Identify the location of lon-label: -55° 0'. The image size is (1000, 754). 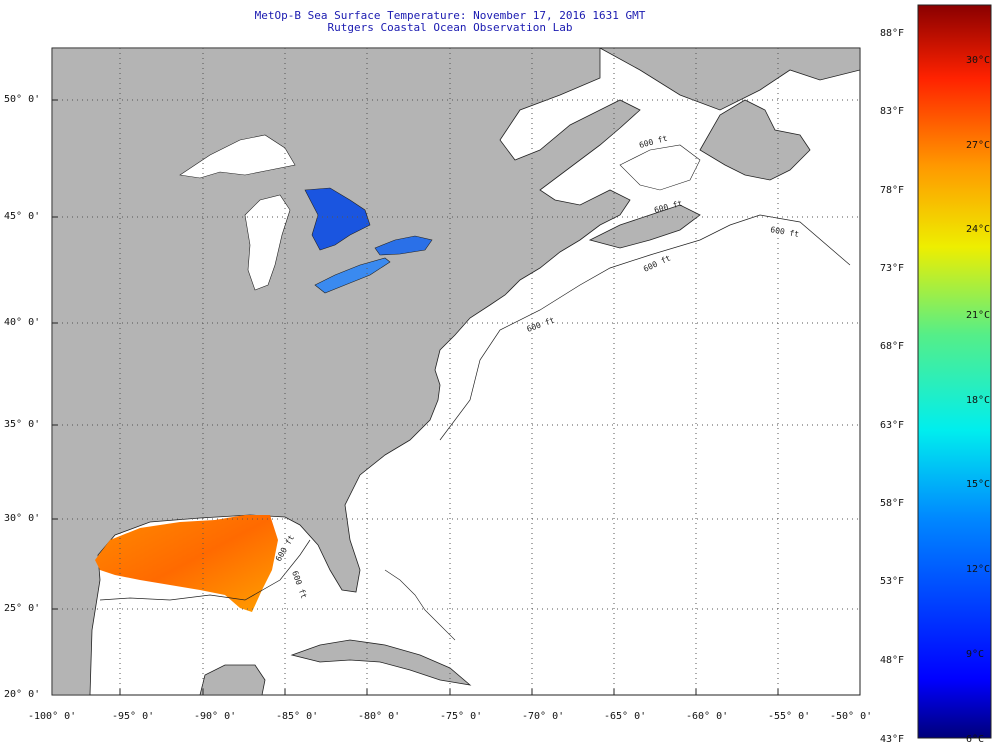
(789, 716).